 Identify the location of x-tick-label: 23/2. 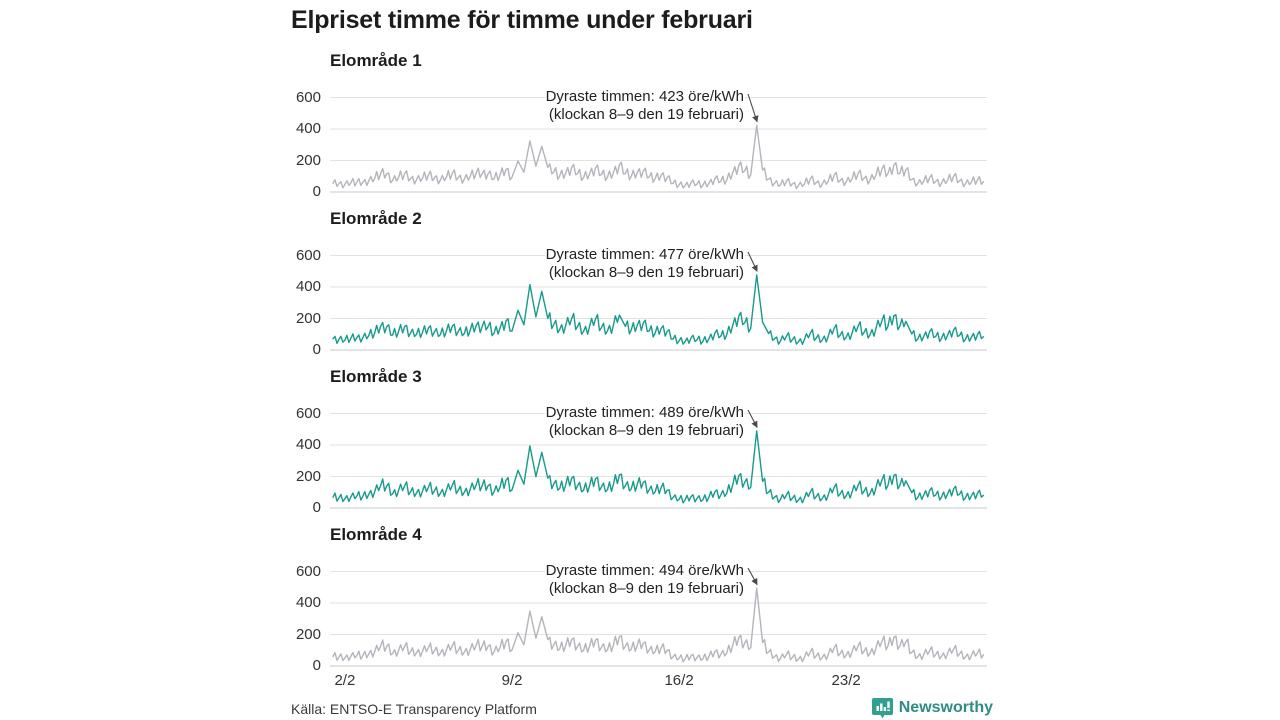
(846, 680).